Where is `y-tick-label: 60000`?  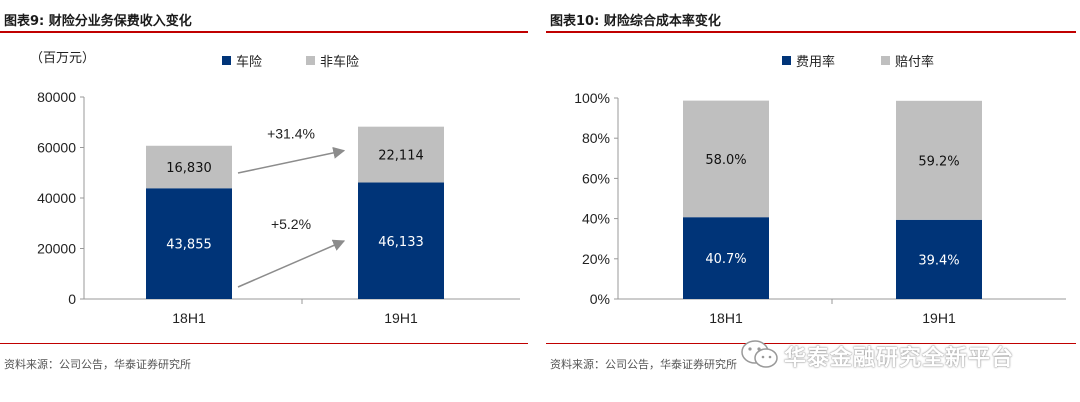 y-tick-label: 60000 is located at coordinates (56, 148).